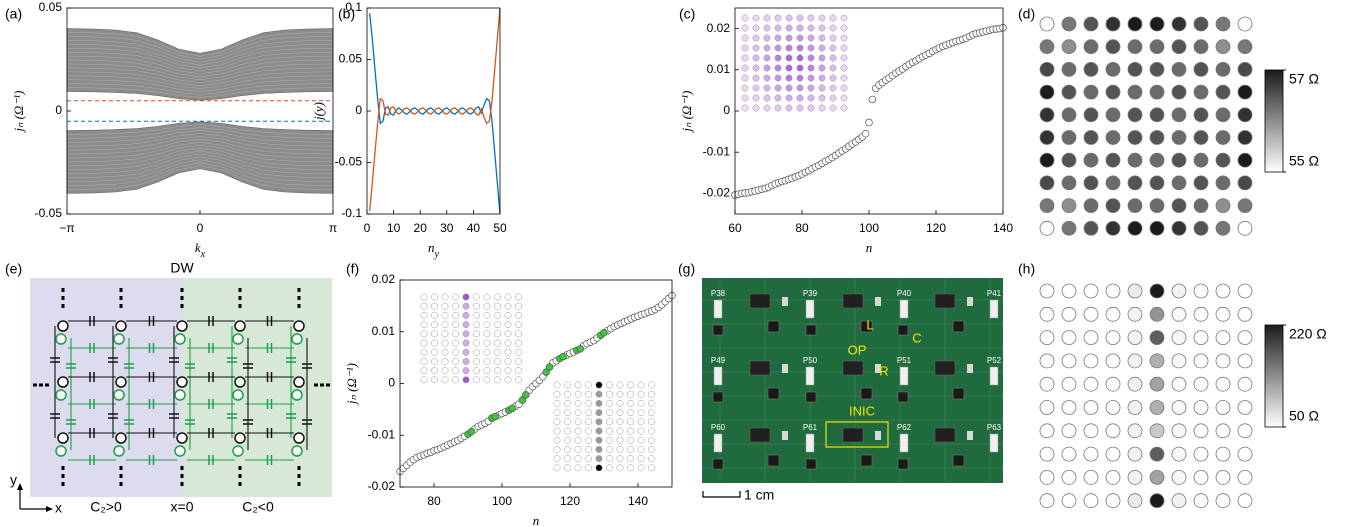 The height and width of the screenshot is (527, 1358). What do you see at coordinates (1304, 79) in the screenshot?
I see `colorbar-label: 57 Ω` at bounding box center [1304, 79].